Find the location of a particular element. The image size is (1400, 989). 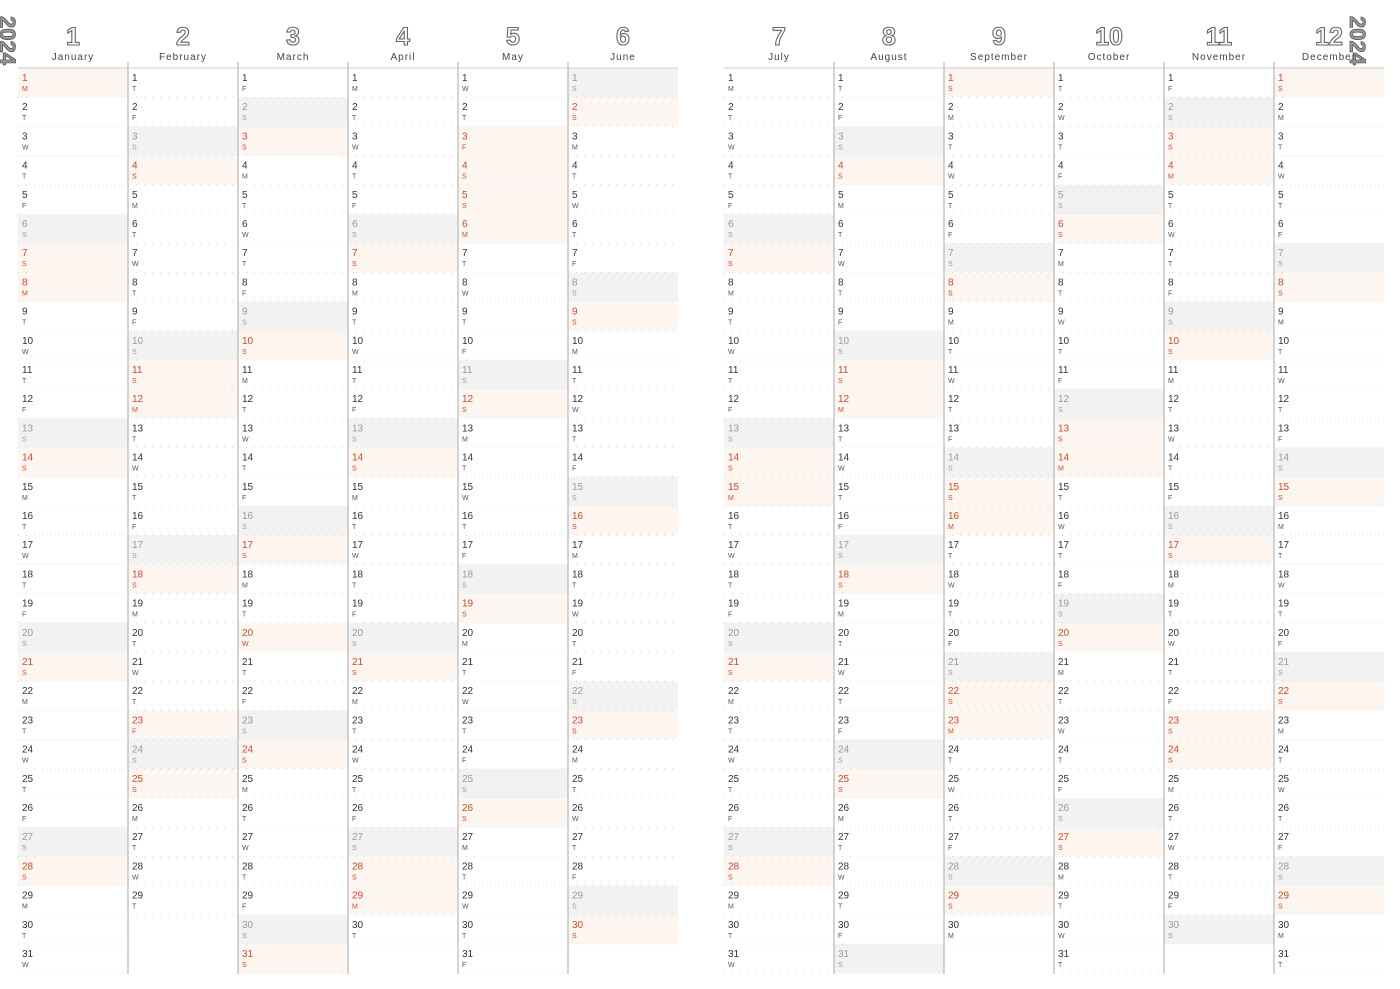

day-number: 28 is located at coordinates (734, 866).